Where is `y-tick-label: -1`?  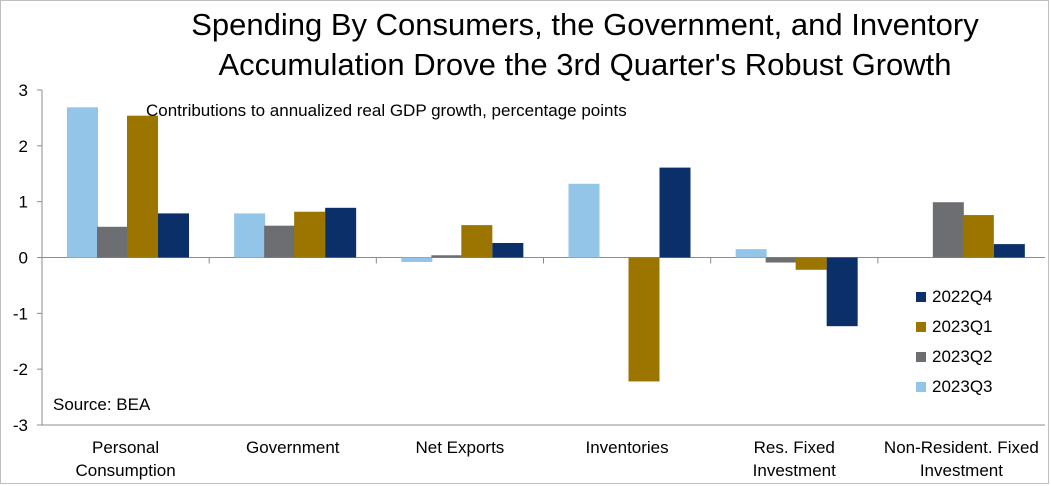
y-tick-label: -1 is located at coordinates (20, 313).